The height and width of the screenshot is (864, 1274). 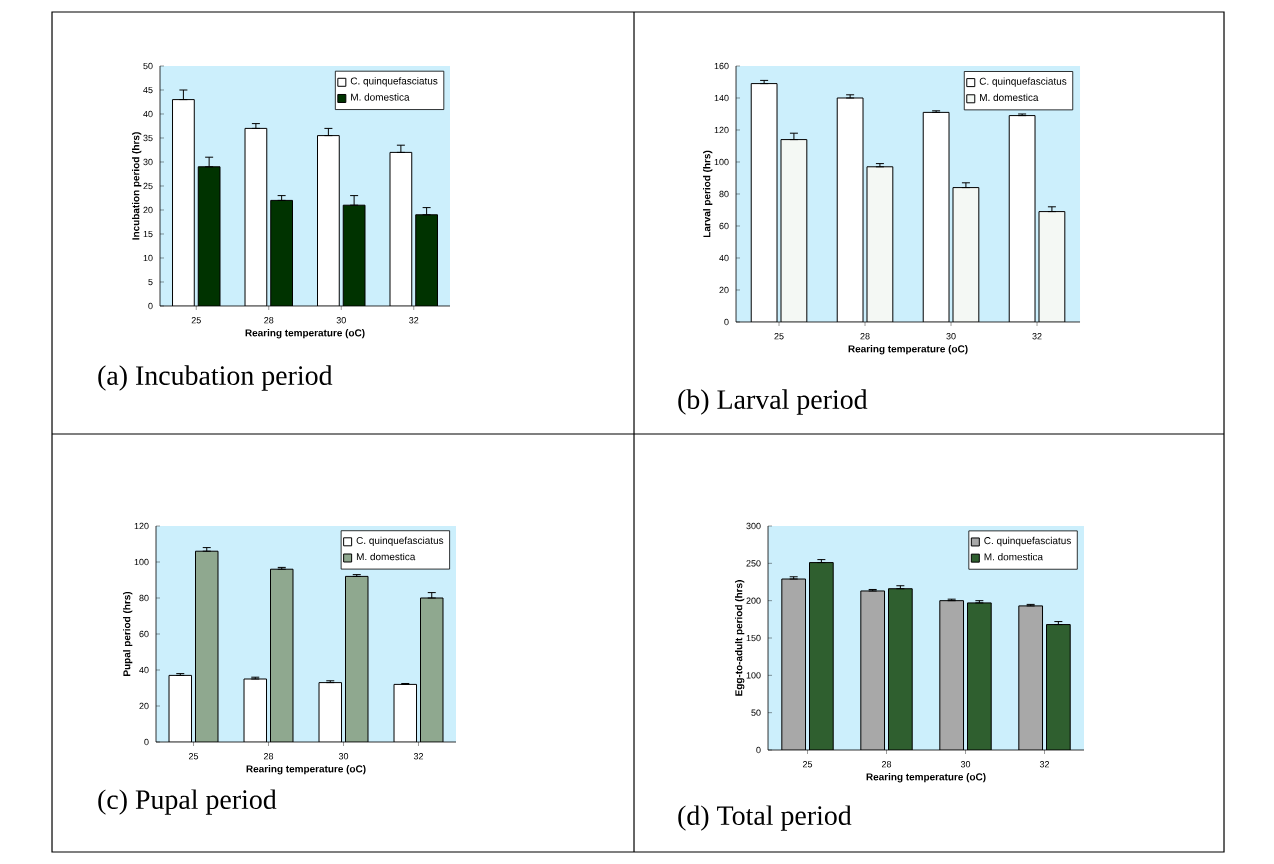 What do you see at coordinates (773, 402) in the screenshot?
I see `text: (b) Larval period` at bounding box center [773, 402].